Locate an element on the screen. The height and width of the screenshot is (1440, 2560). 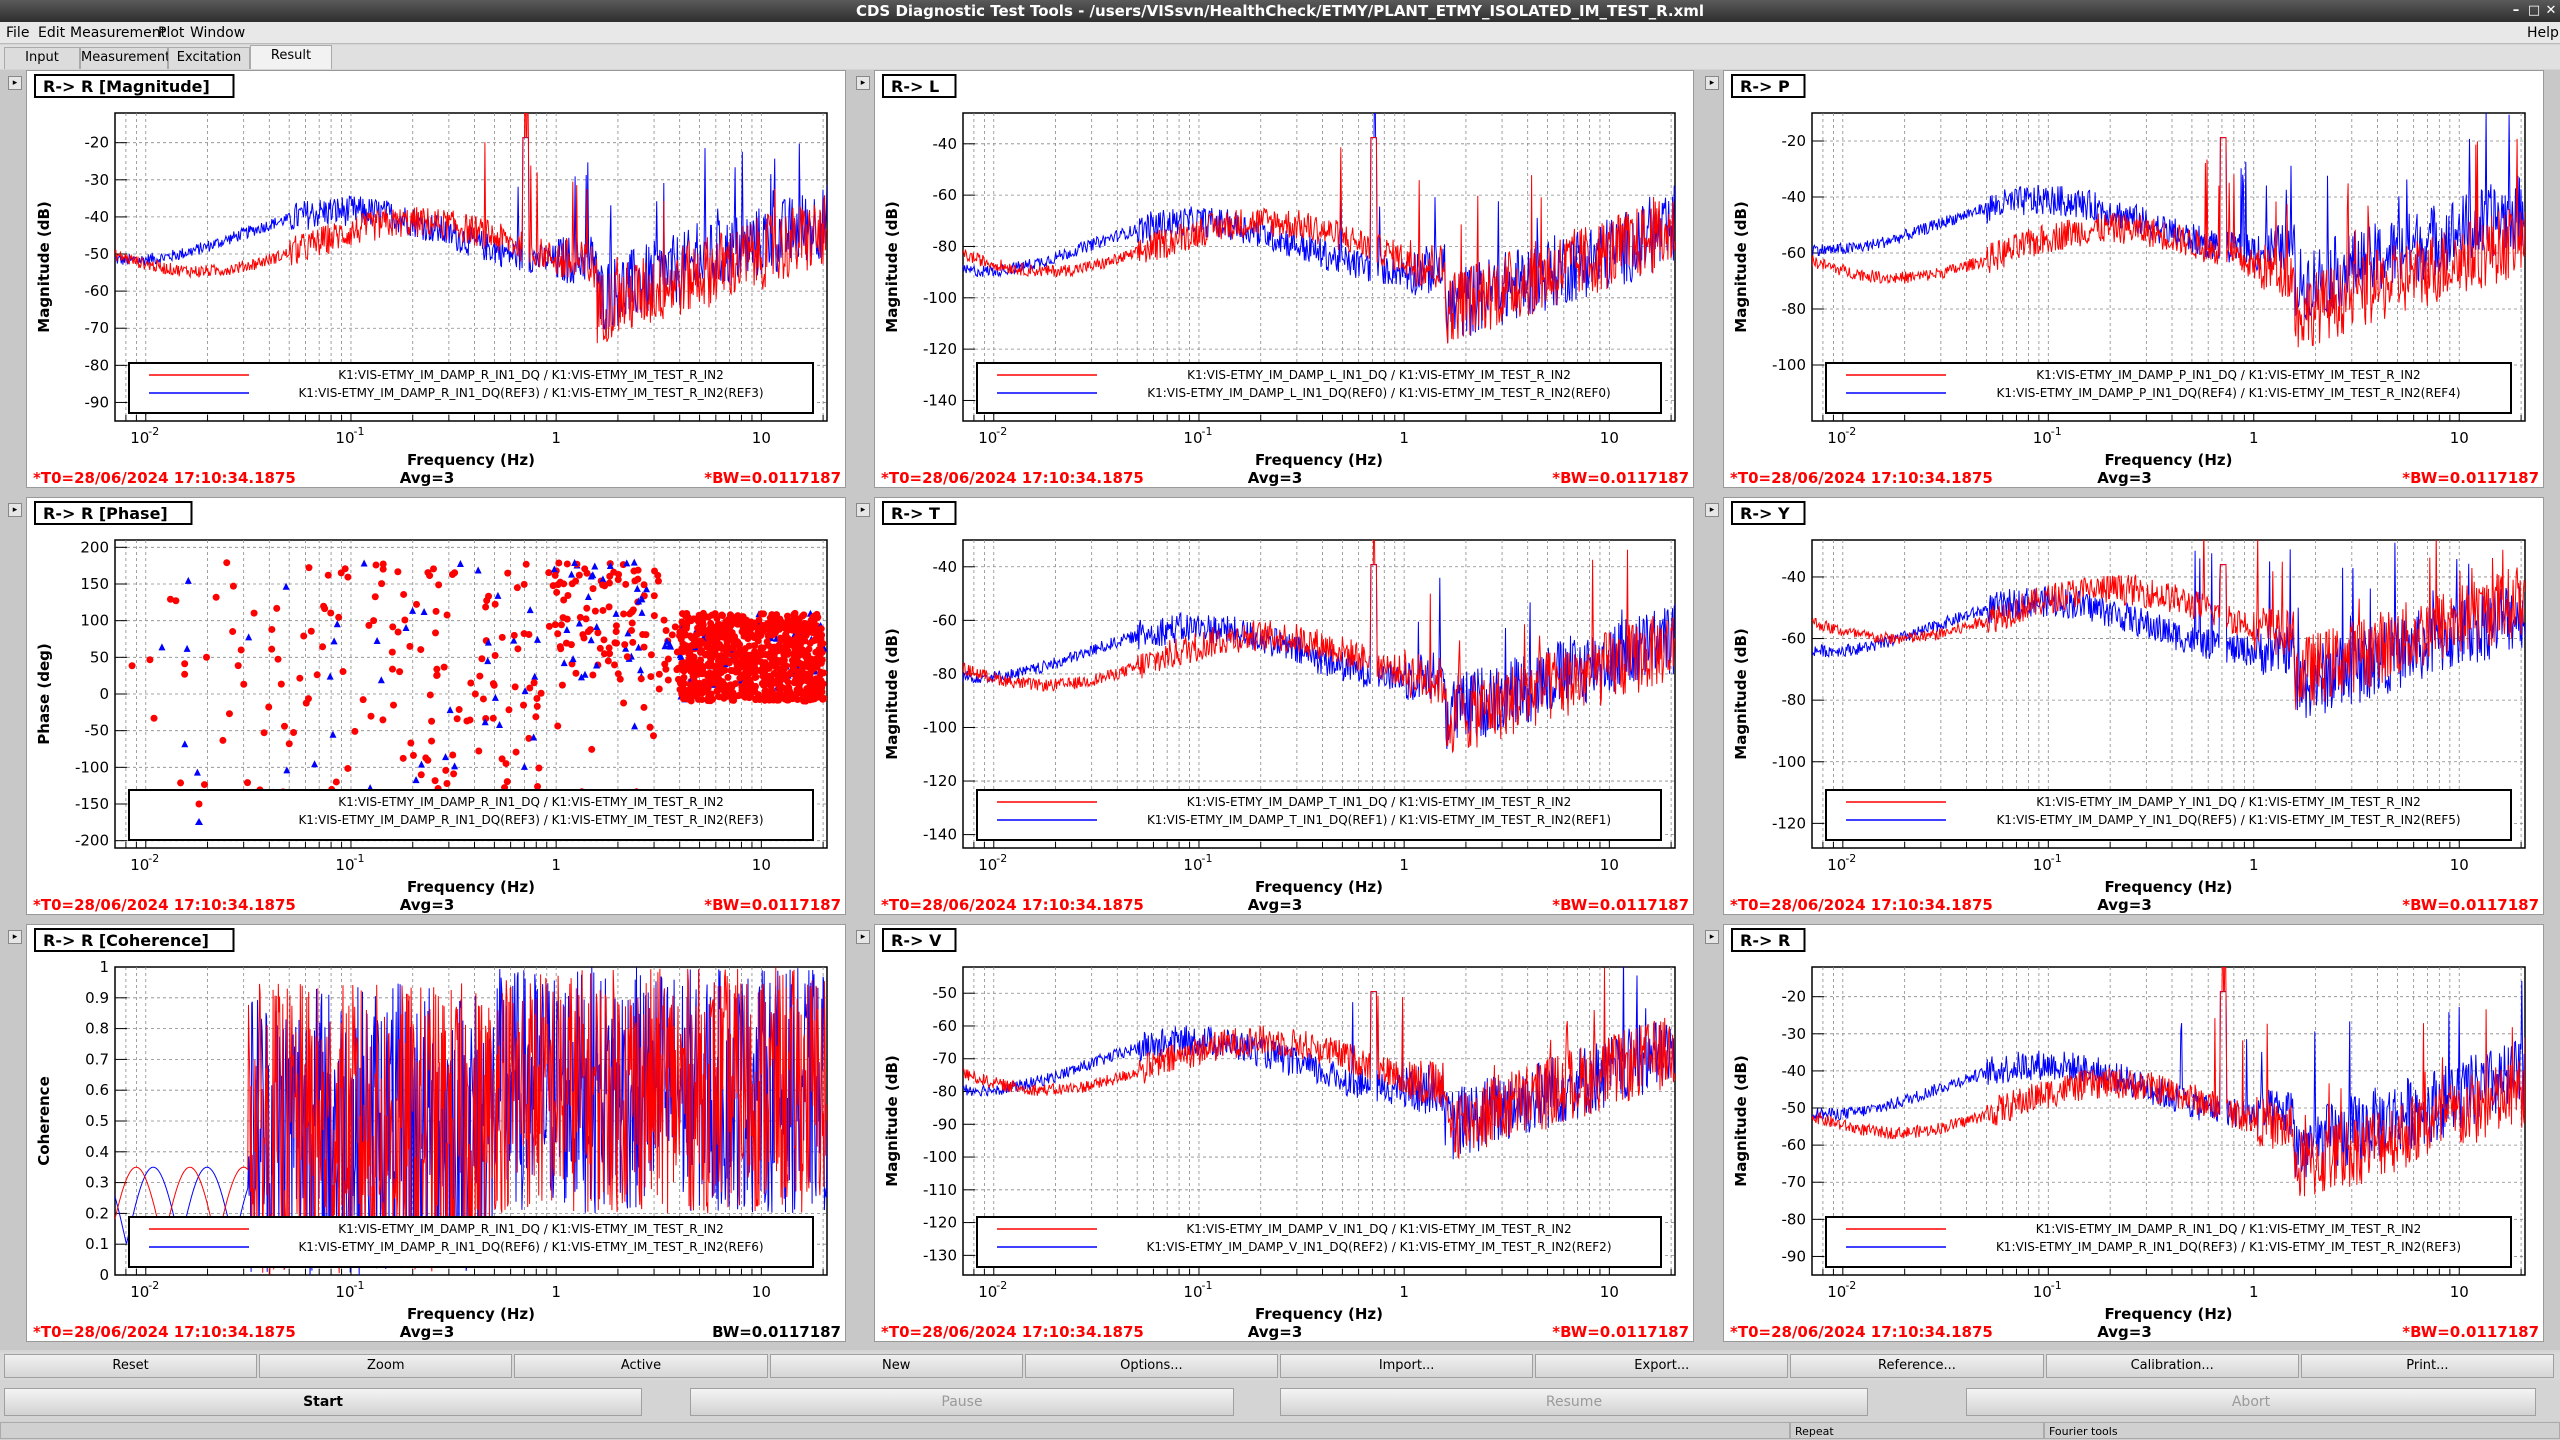
y-tick-label: -110 is located at coordinates (940, 1190).